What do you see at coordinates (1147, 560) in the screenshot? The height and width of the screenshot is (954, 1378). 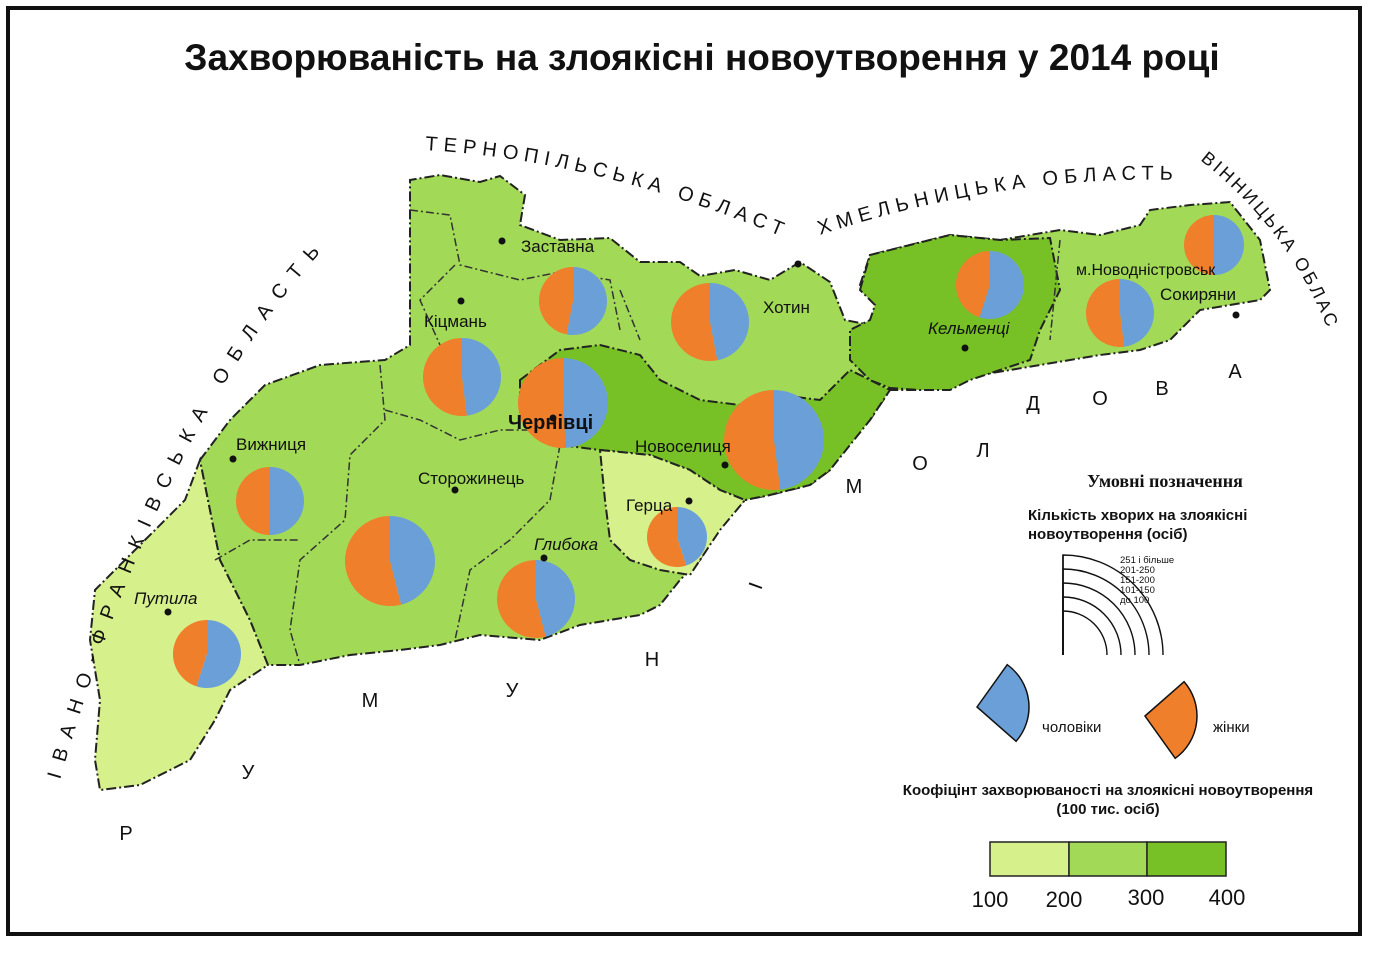 I see `size-legend-label: 251 і більше` at bounding box center [1147, 560].